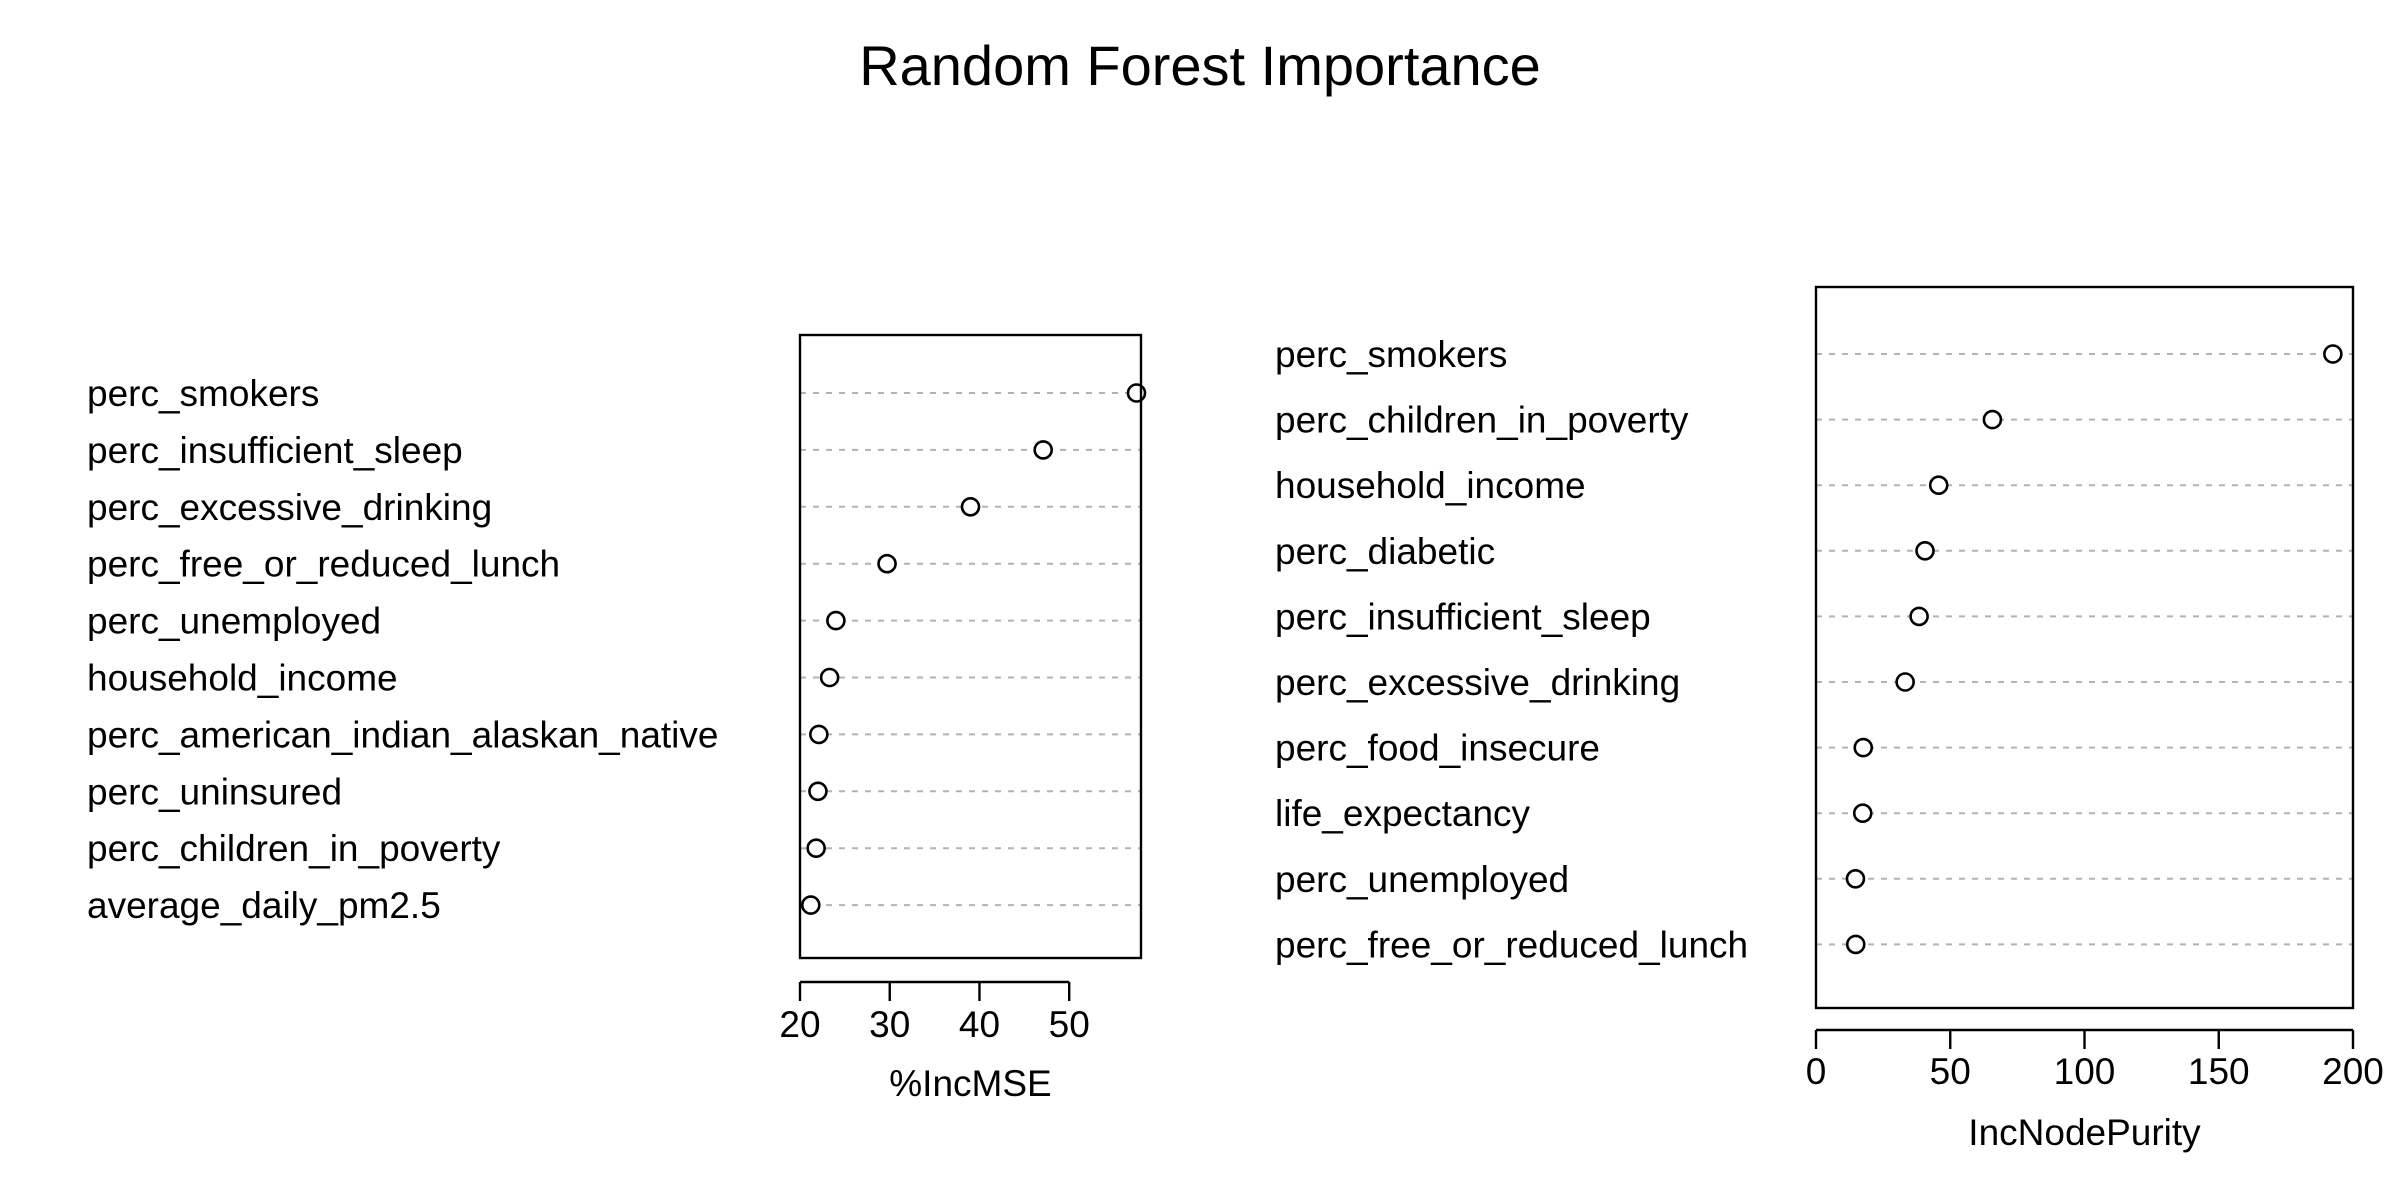 Image resolution: width=2400 pixels, height=1200 pixels. Describe the element at coordinates (979, 1024) in the screenshot. I see `x-tick-label: 40` at that location.